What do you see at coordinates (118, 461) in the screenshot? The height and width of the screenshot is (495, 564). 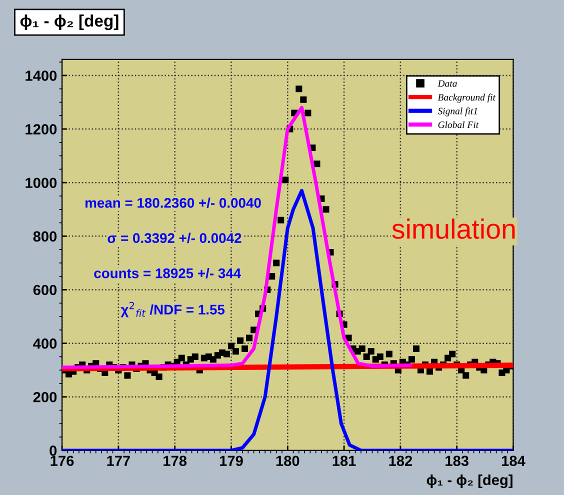 I see `x-tick-label: 177` at bounding box center [118, 461].